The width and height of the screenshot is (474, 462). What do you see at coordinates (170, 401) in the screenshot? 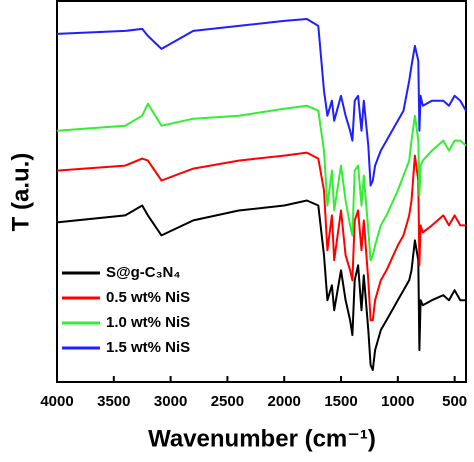
I see `x-tick-label: 3000` at bounding box center [170, 401].